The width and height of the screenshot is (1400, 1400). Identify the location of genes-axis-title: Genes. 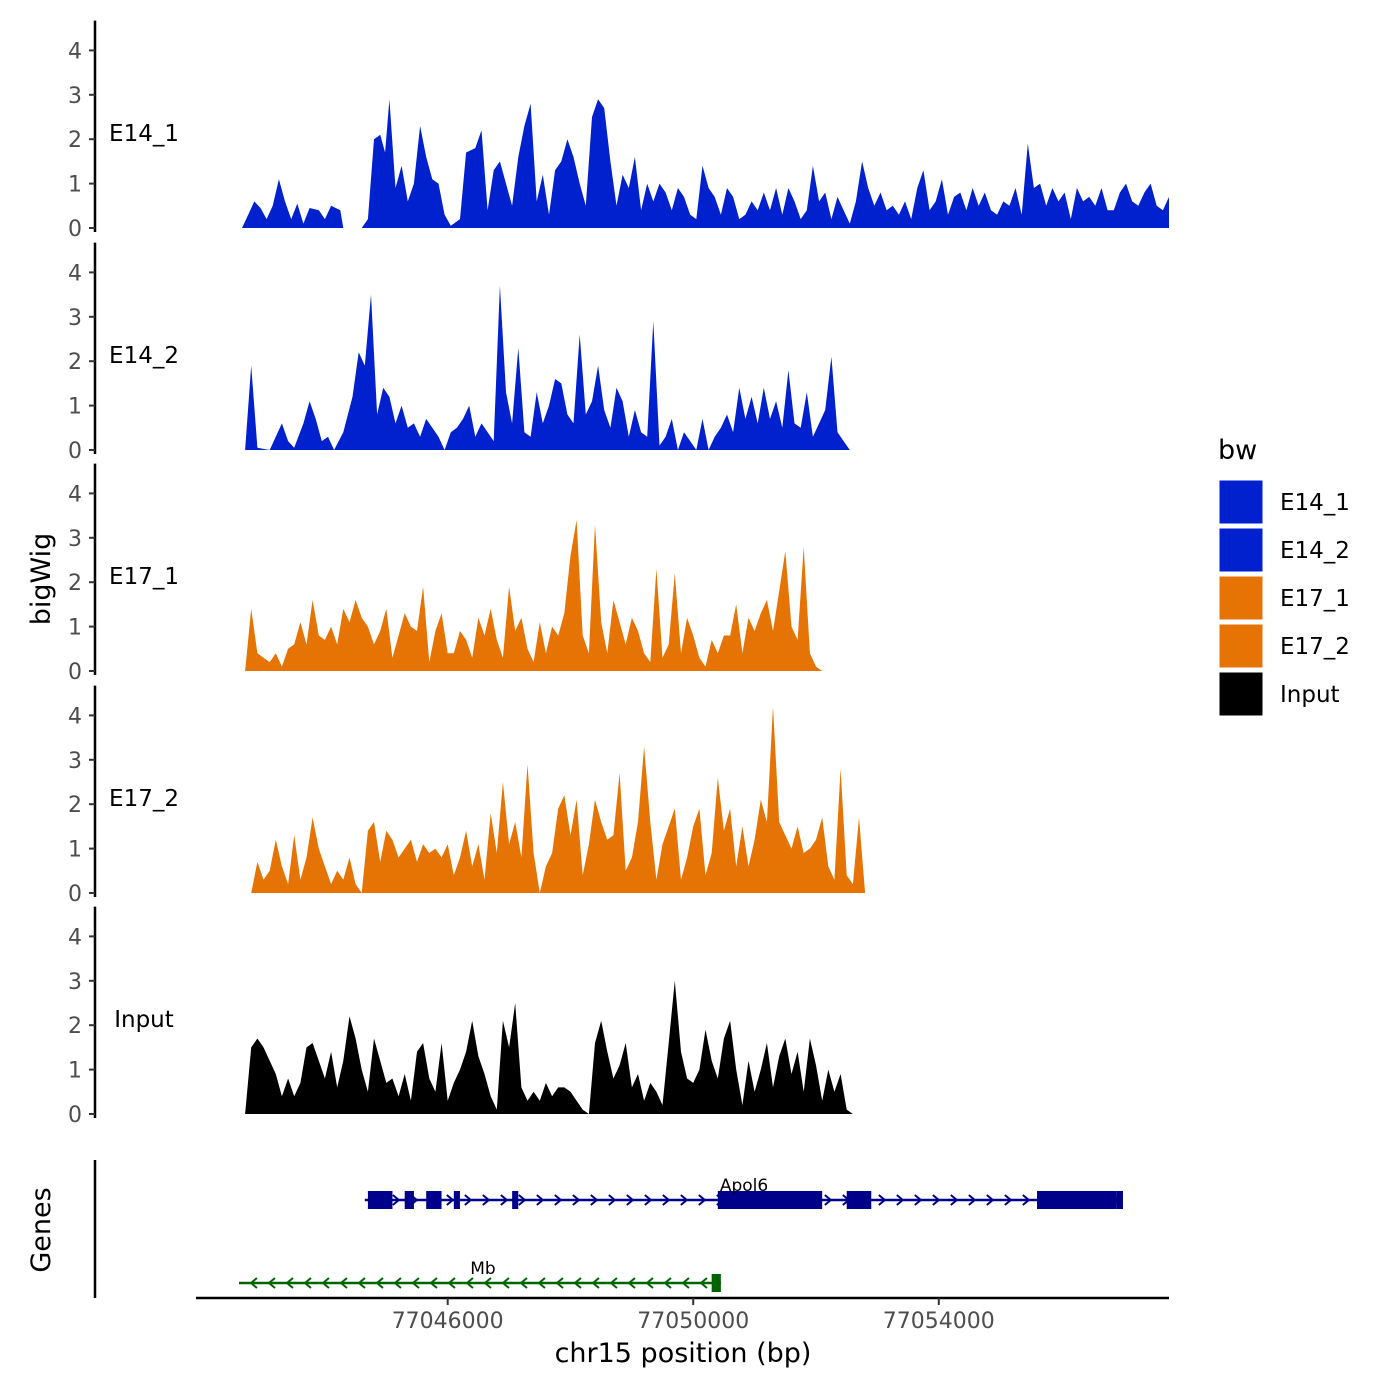
(41, 1229).